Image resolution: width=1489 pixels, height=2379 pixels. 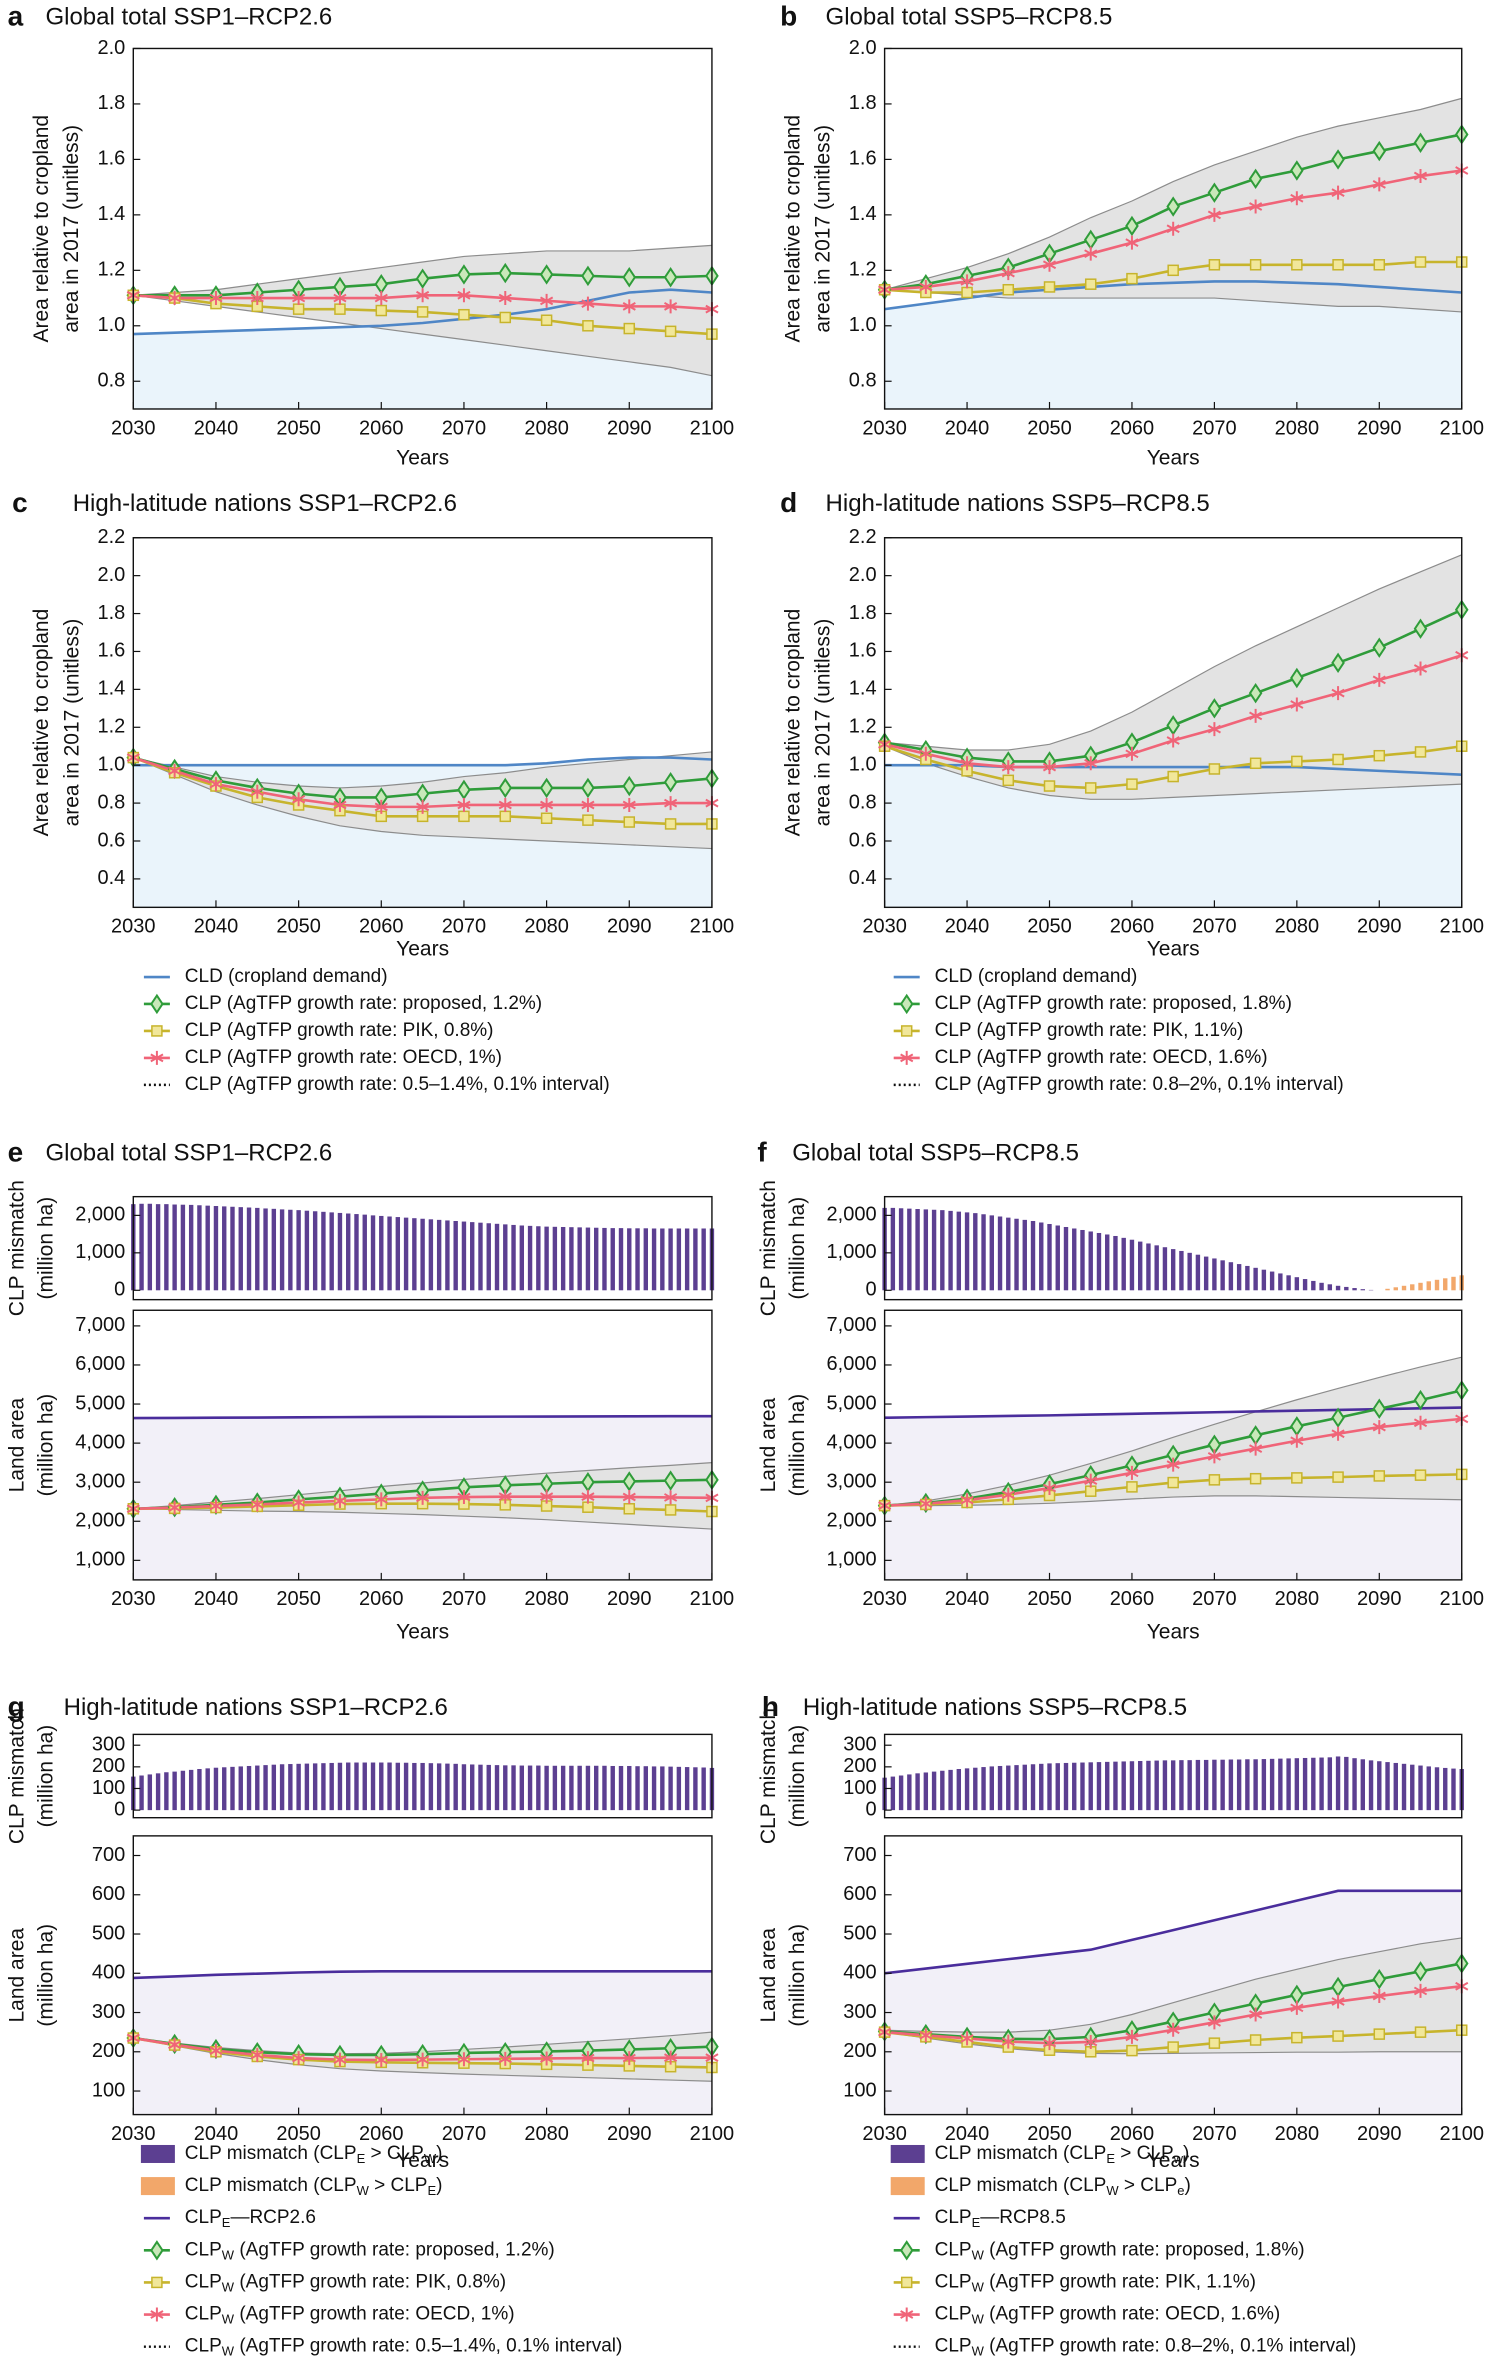 I want to click on x-tick-label: 2100, so click(x=1461, y=428).